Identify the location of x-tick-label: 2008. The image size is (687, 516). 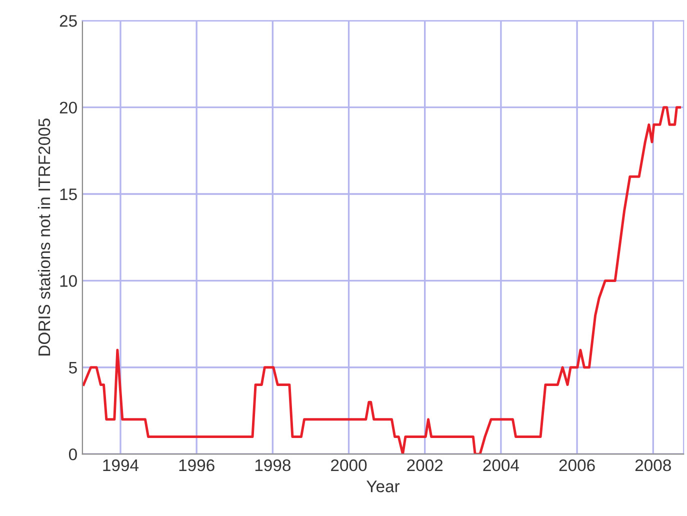
(653, 465).